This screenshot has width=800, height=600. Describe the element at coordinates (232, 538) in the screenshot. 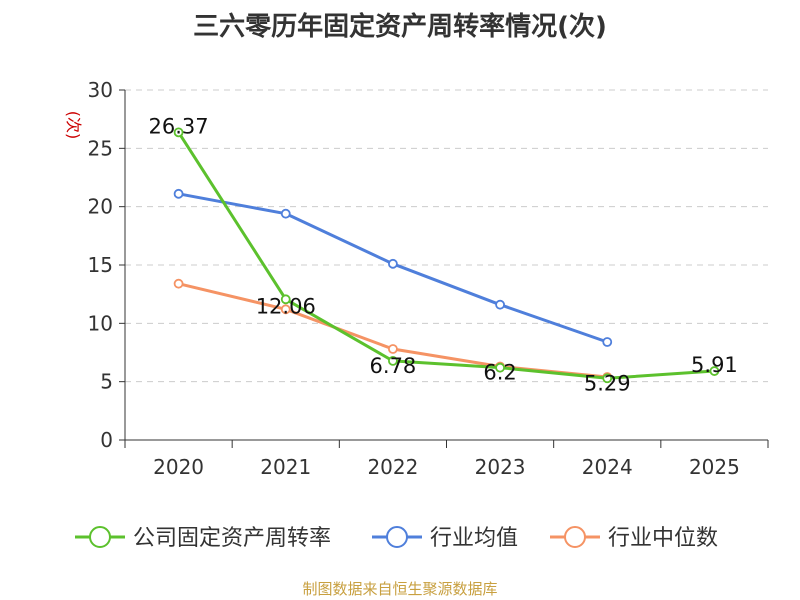

I see `legend-label: 公司固定资产周转率` at that location.